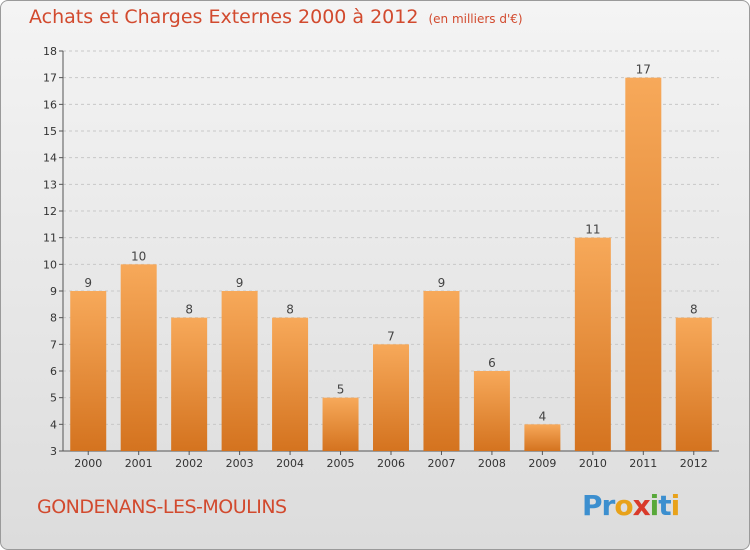 This screenshot has width=750, height=550. Describe the element at coordinates (50, 264) in the screenshot. I see `y-tick-label: 10` at that location.